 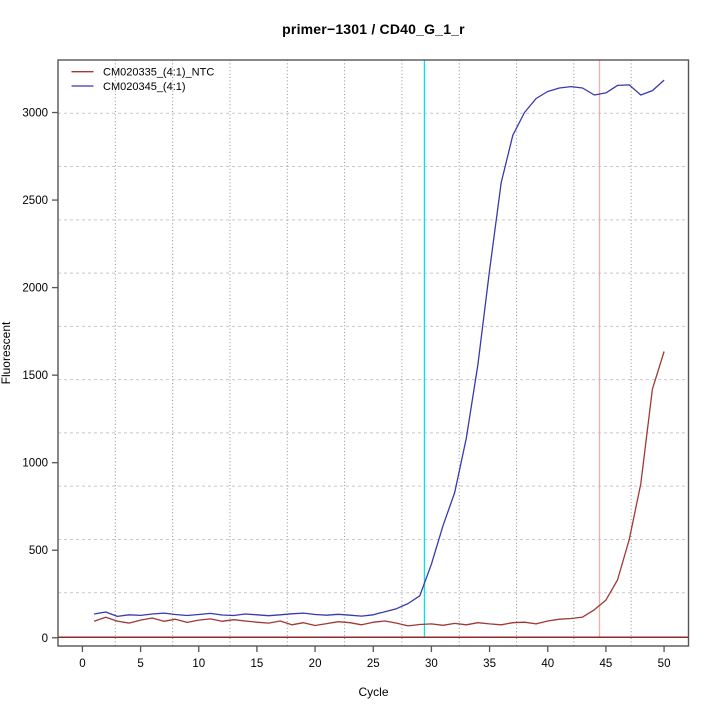 I want to click on chart-title: primer−1301 / CD40_G_1_r, so click(x=373, y=29).